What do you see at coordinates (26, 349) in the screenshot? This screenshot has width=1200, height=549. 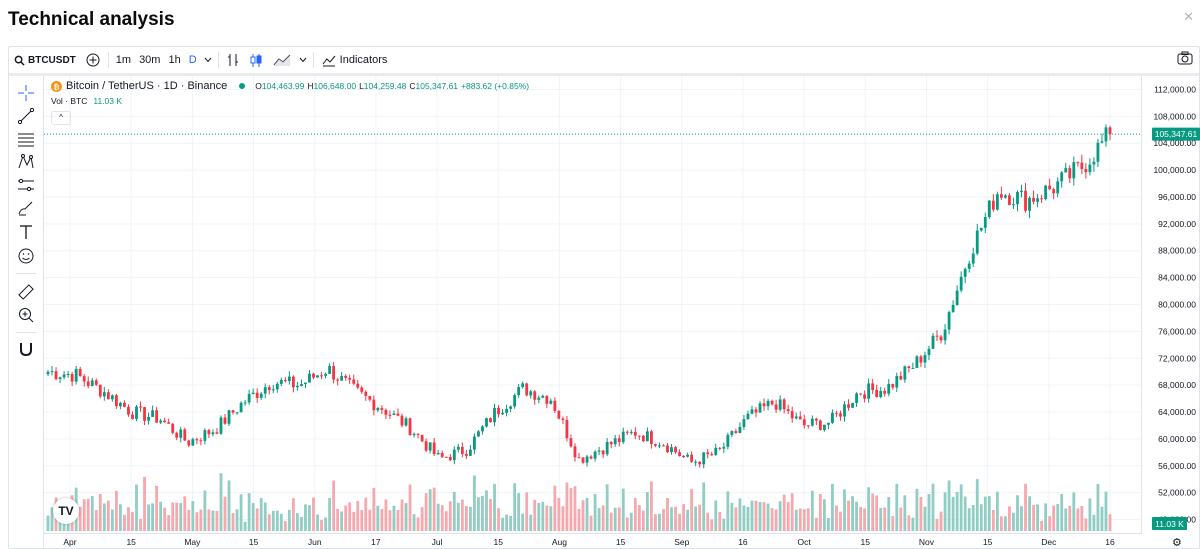 I see `magnet-icon` at bounding box center [26, 349].